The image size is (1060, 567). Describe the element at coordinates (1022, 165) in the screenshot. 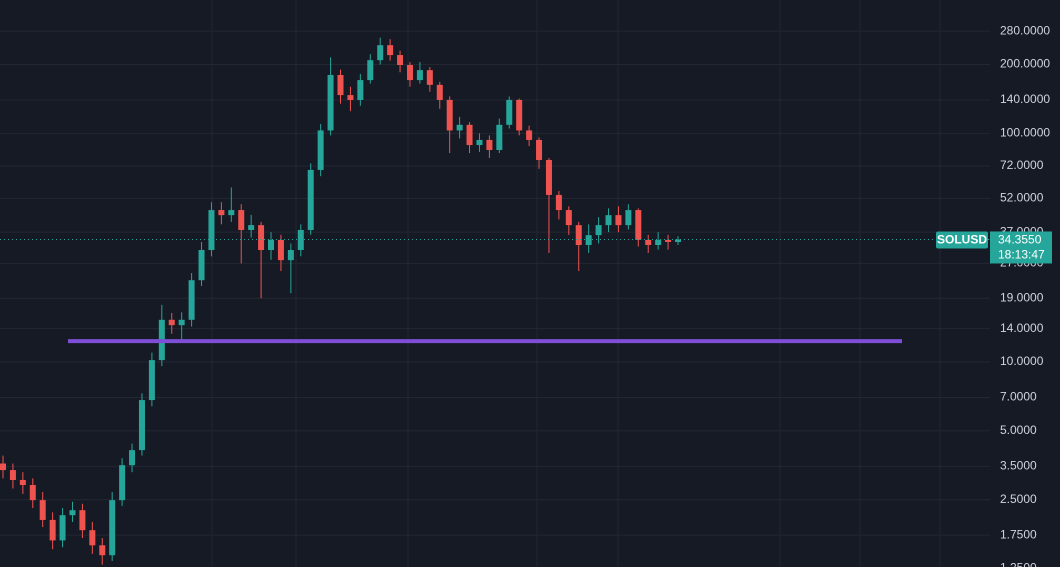

I see `y-tick-label: 72.0000` at that location.